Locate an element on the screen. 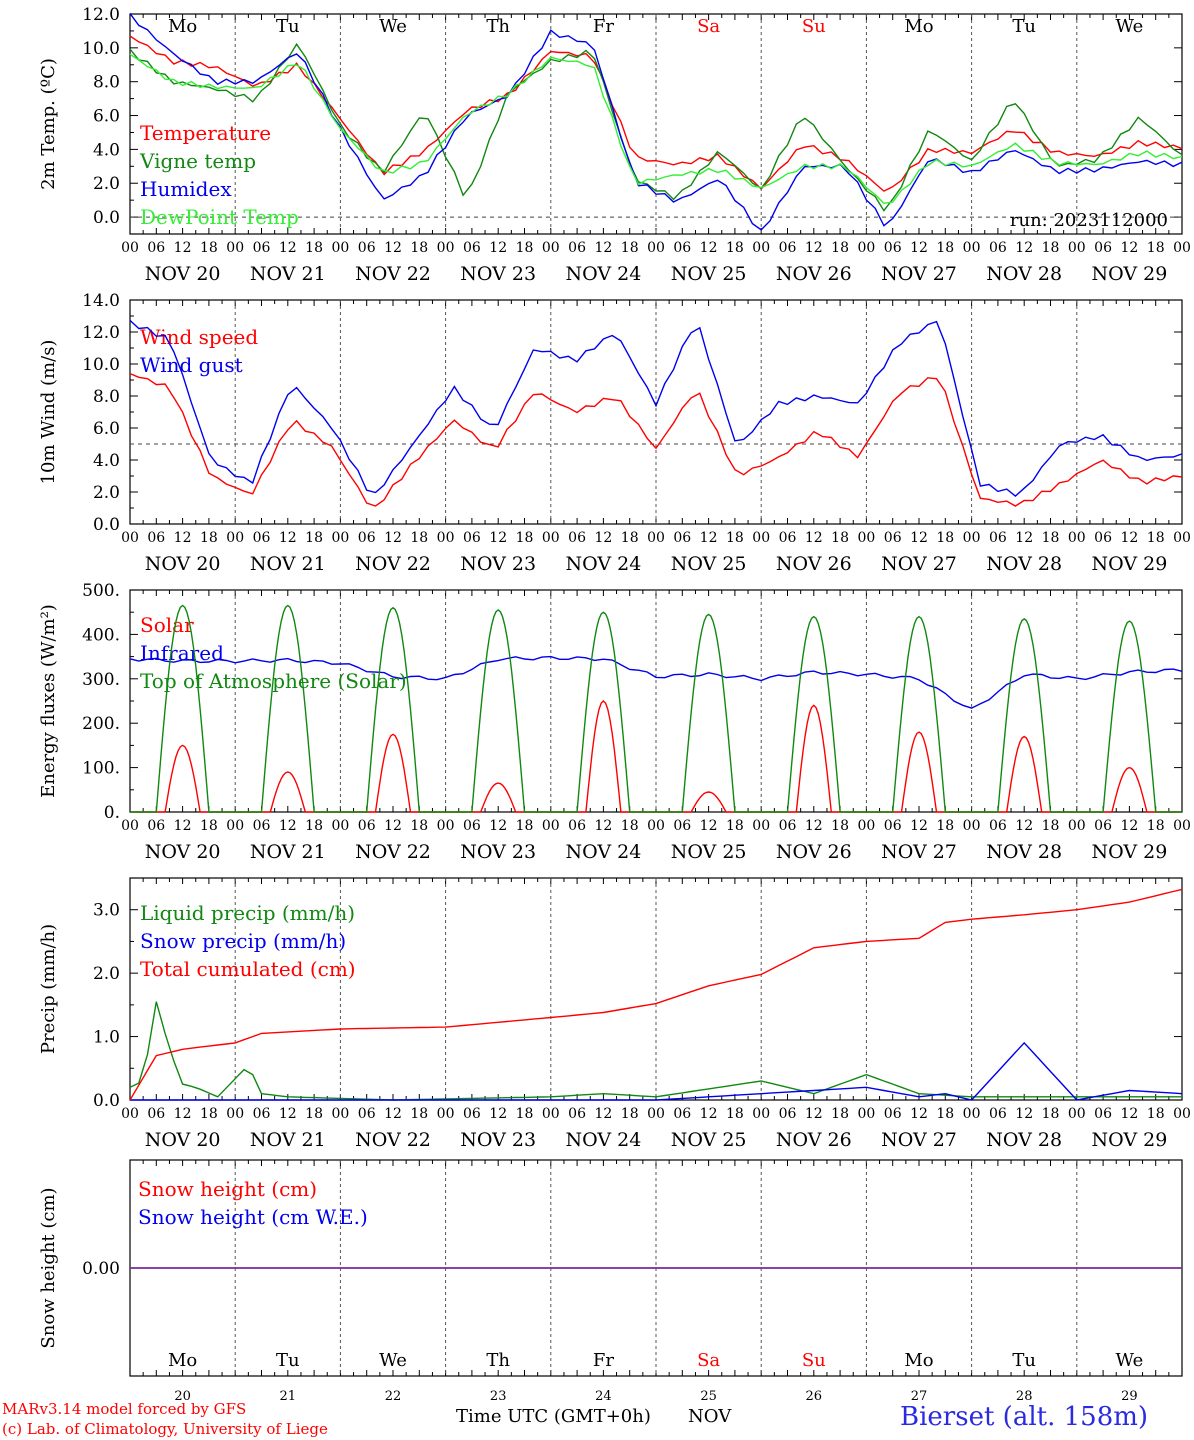  y-tick-label: 0. is located at coordinates (112, 813).